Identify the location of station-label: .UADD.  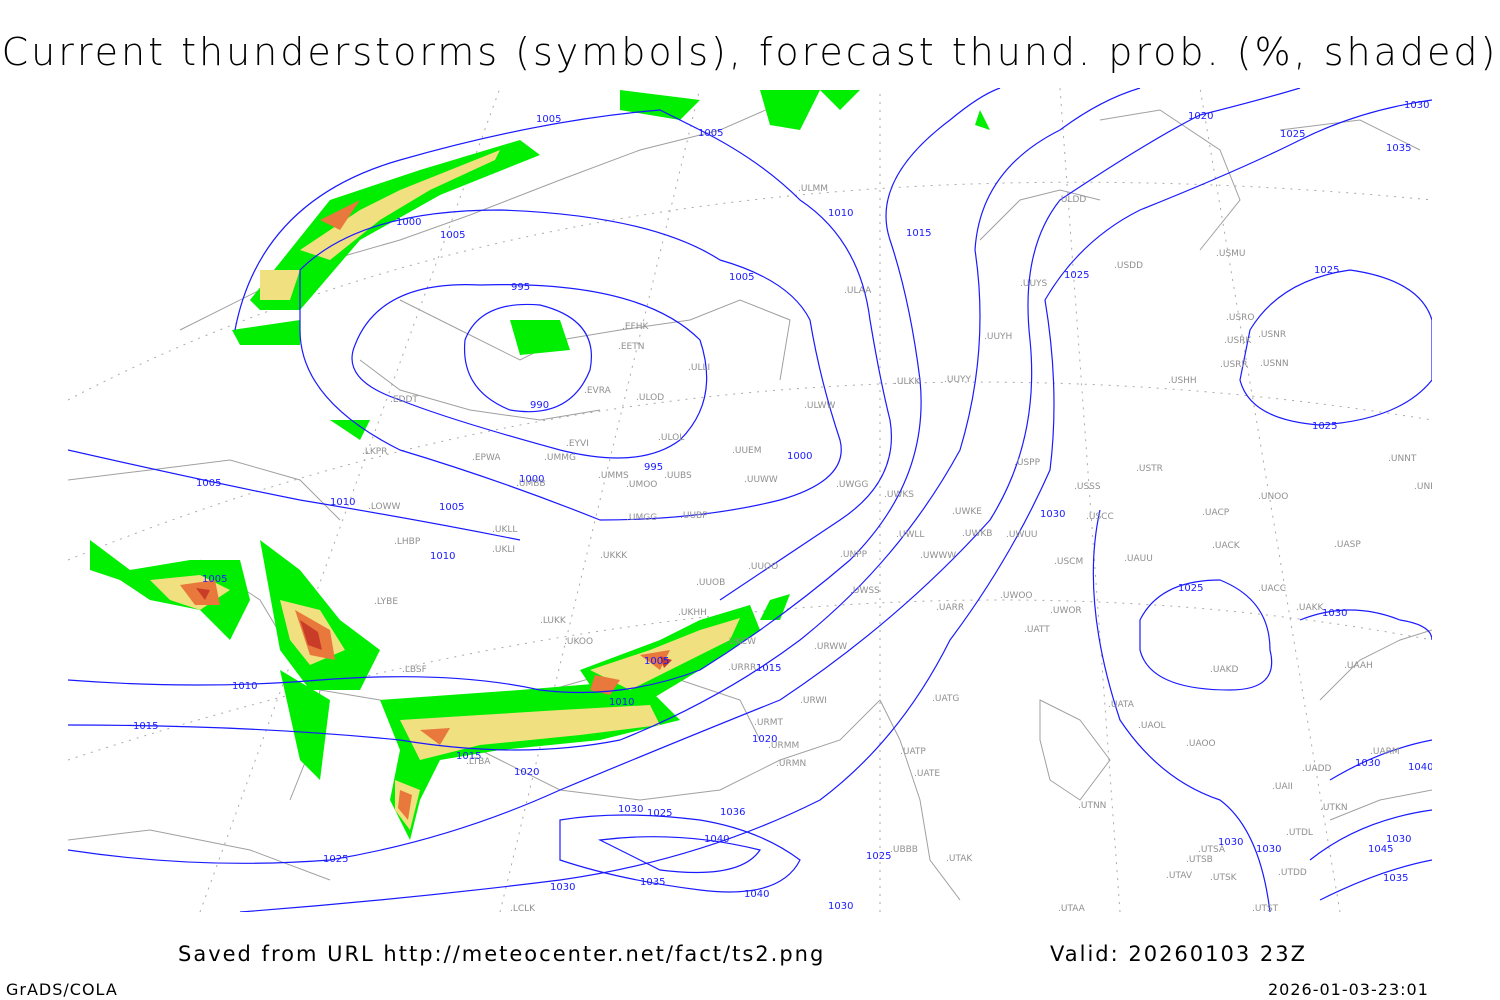
(1317, 769).